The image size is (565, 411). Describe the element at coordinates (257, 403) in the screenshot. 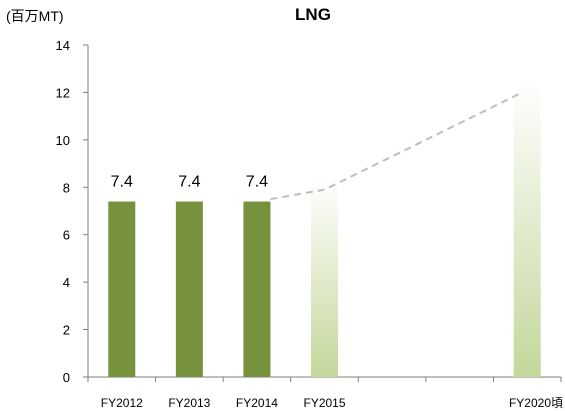

I see `x-tick-label: FY2014` at that location.